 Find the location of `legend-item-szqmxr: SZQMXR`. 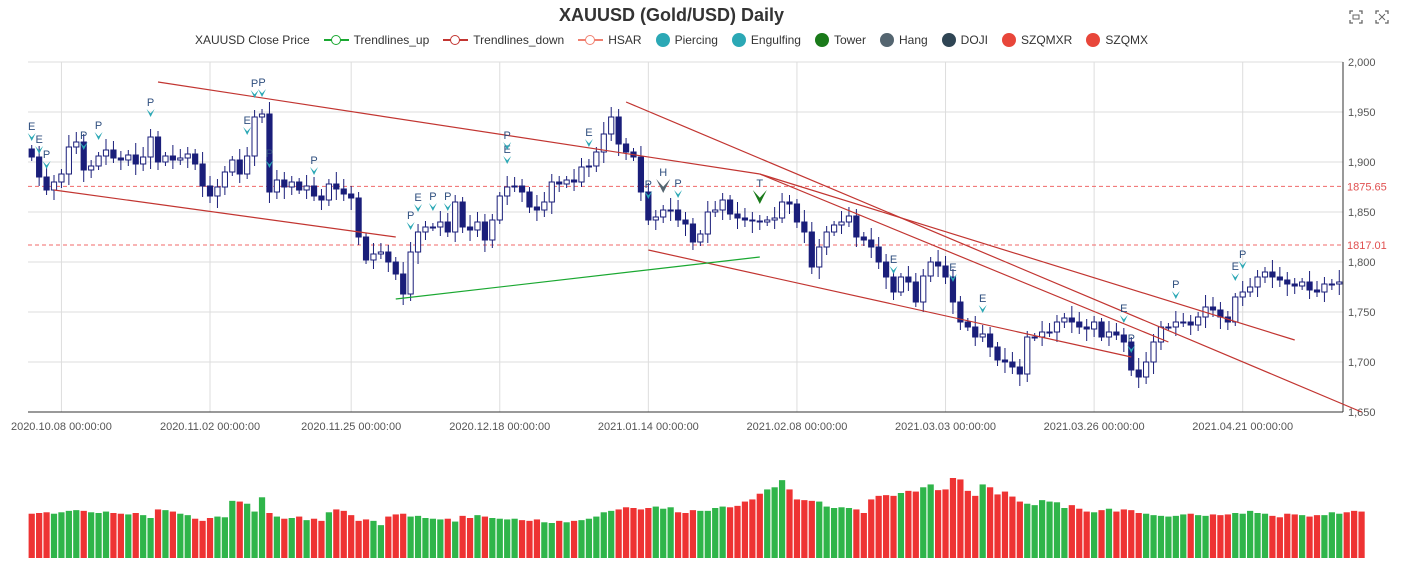

legend-item-szqmxr: SZQMXR is located at coordinates (1037, 40).